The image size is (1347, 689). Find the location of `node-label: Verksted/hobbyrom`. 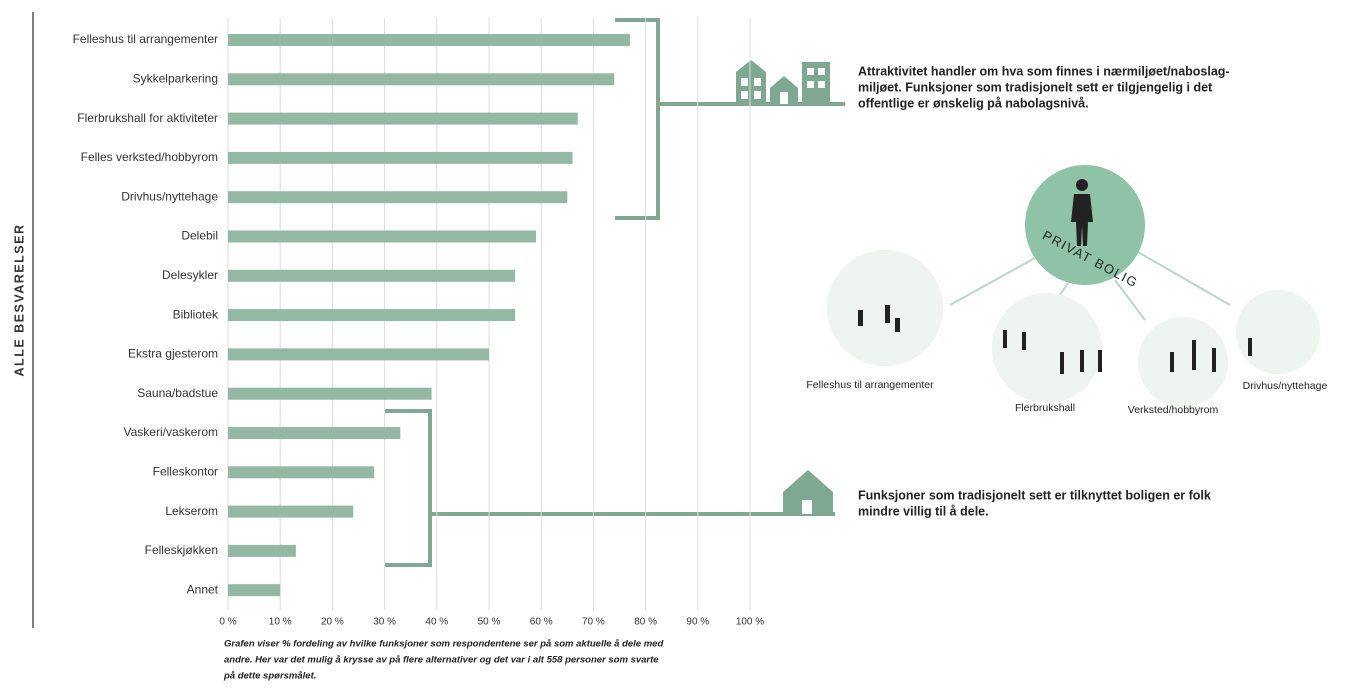

node-label: Verksted/hobbyrom is located at coordinates (1173, 410).